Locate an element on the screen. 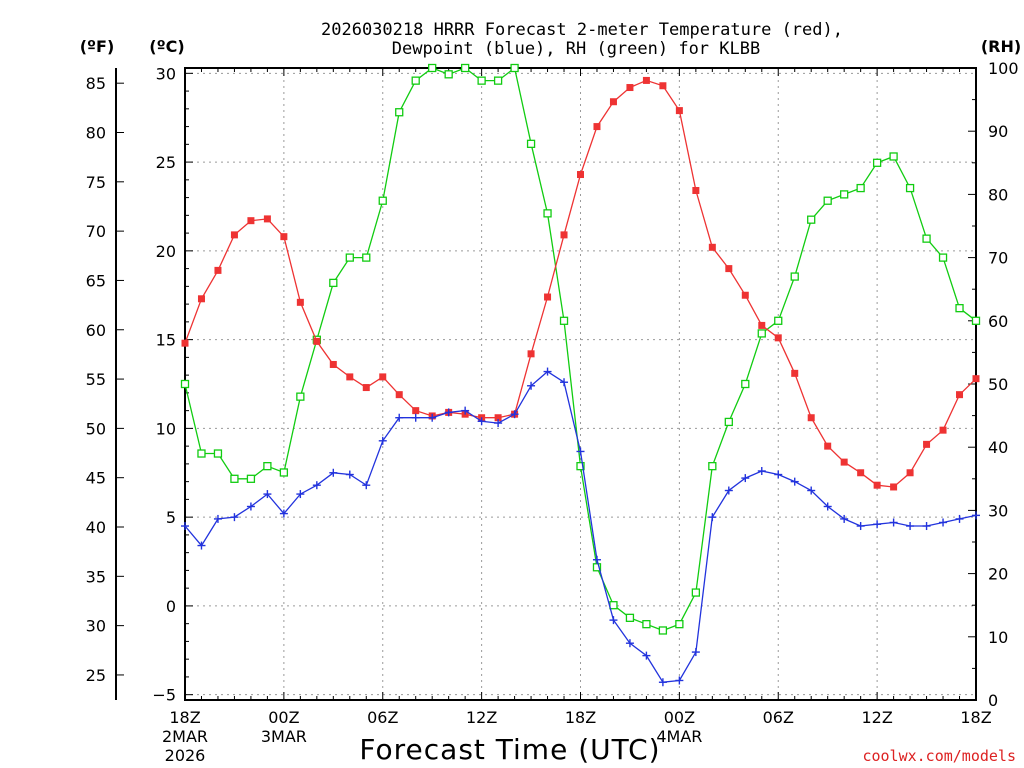  celsius-tick-label: 20 is located at coordinates (166, 251).